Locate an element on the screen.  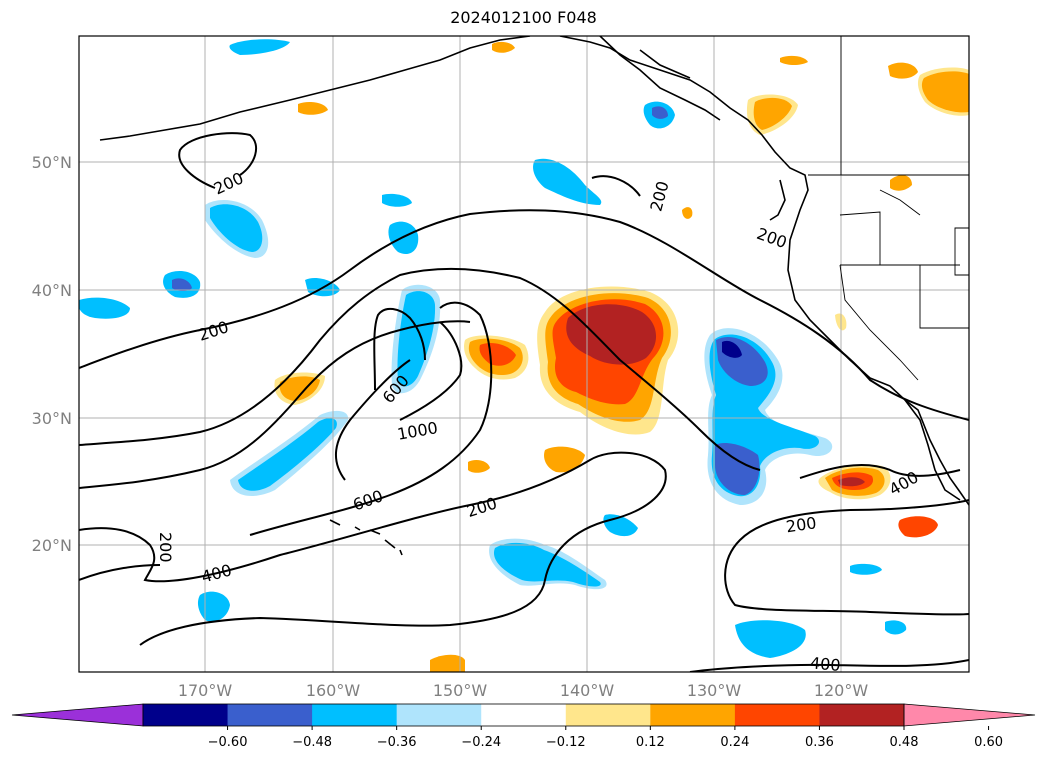
colorbar-tick-label: −0.60 is located at coordinates (228, 742).